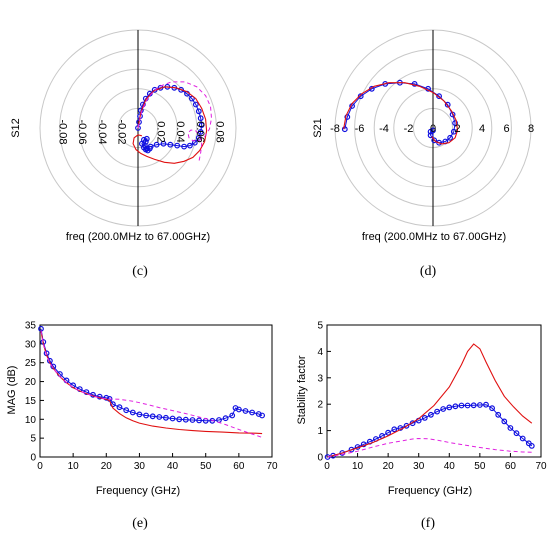 This screenshot has height=536, width=550. What do you see at coordinates (428, 271) in the screenshot?
I see `caption-d: (d)` at bounding box center [428, 271].